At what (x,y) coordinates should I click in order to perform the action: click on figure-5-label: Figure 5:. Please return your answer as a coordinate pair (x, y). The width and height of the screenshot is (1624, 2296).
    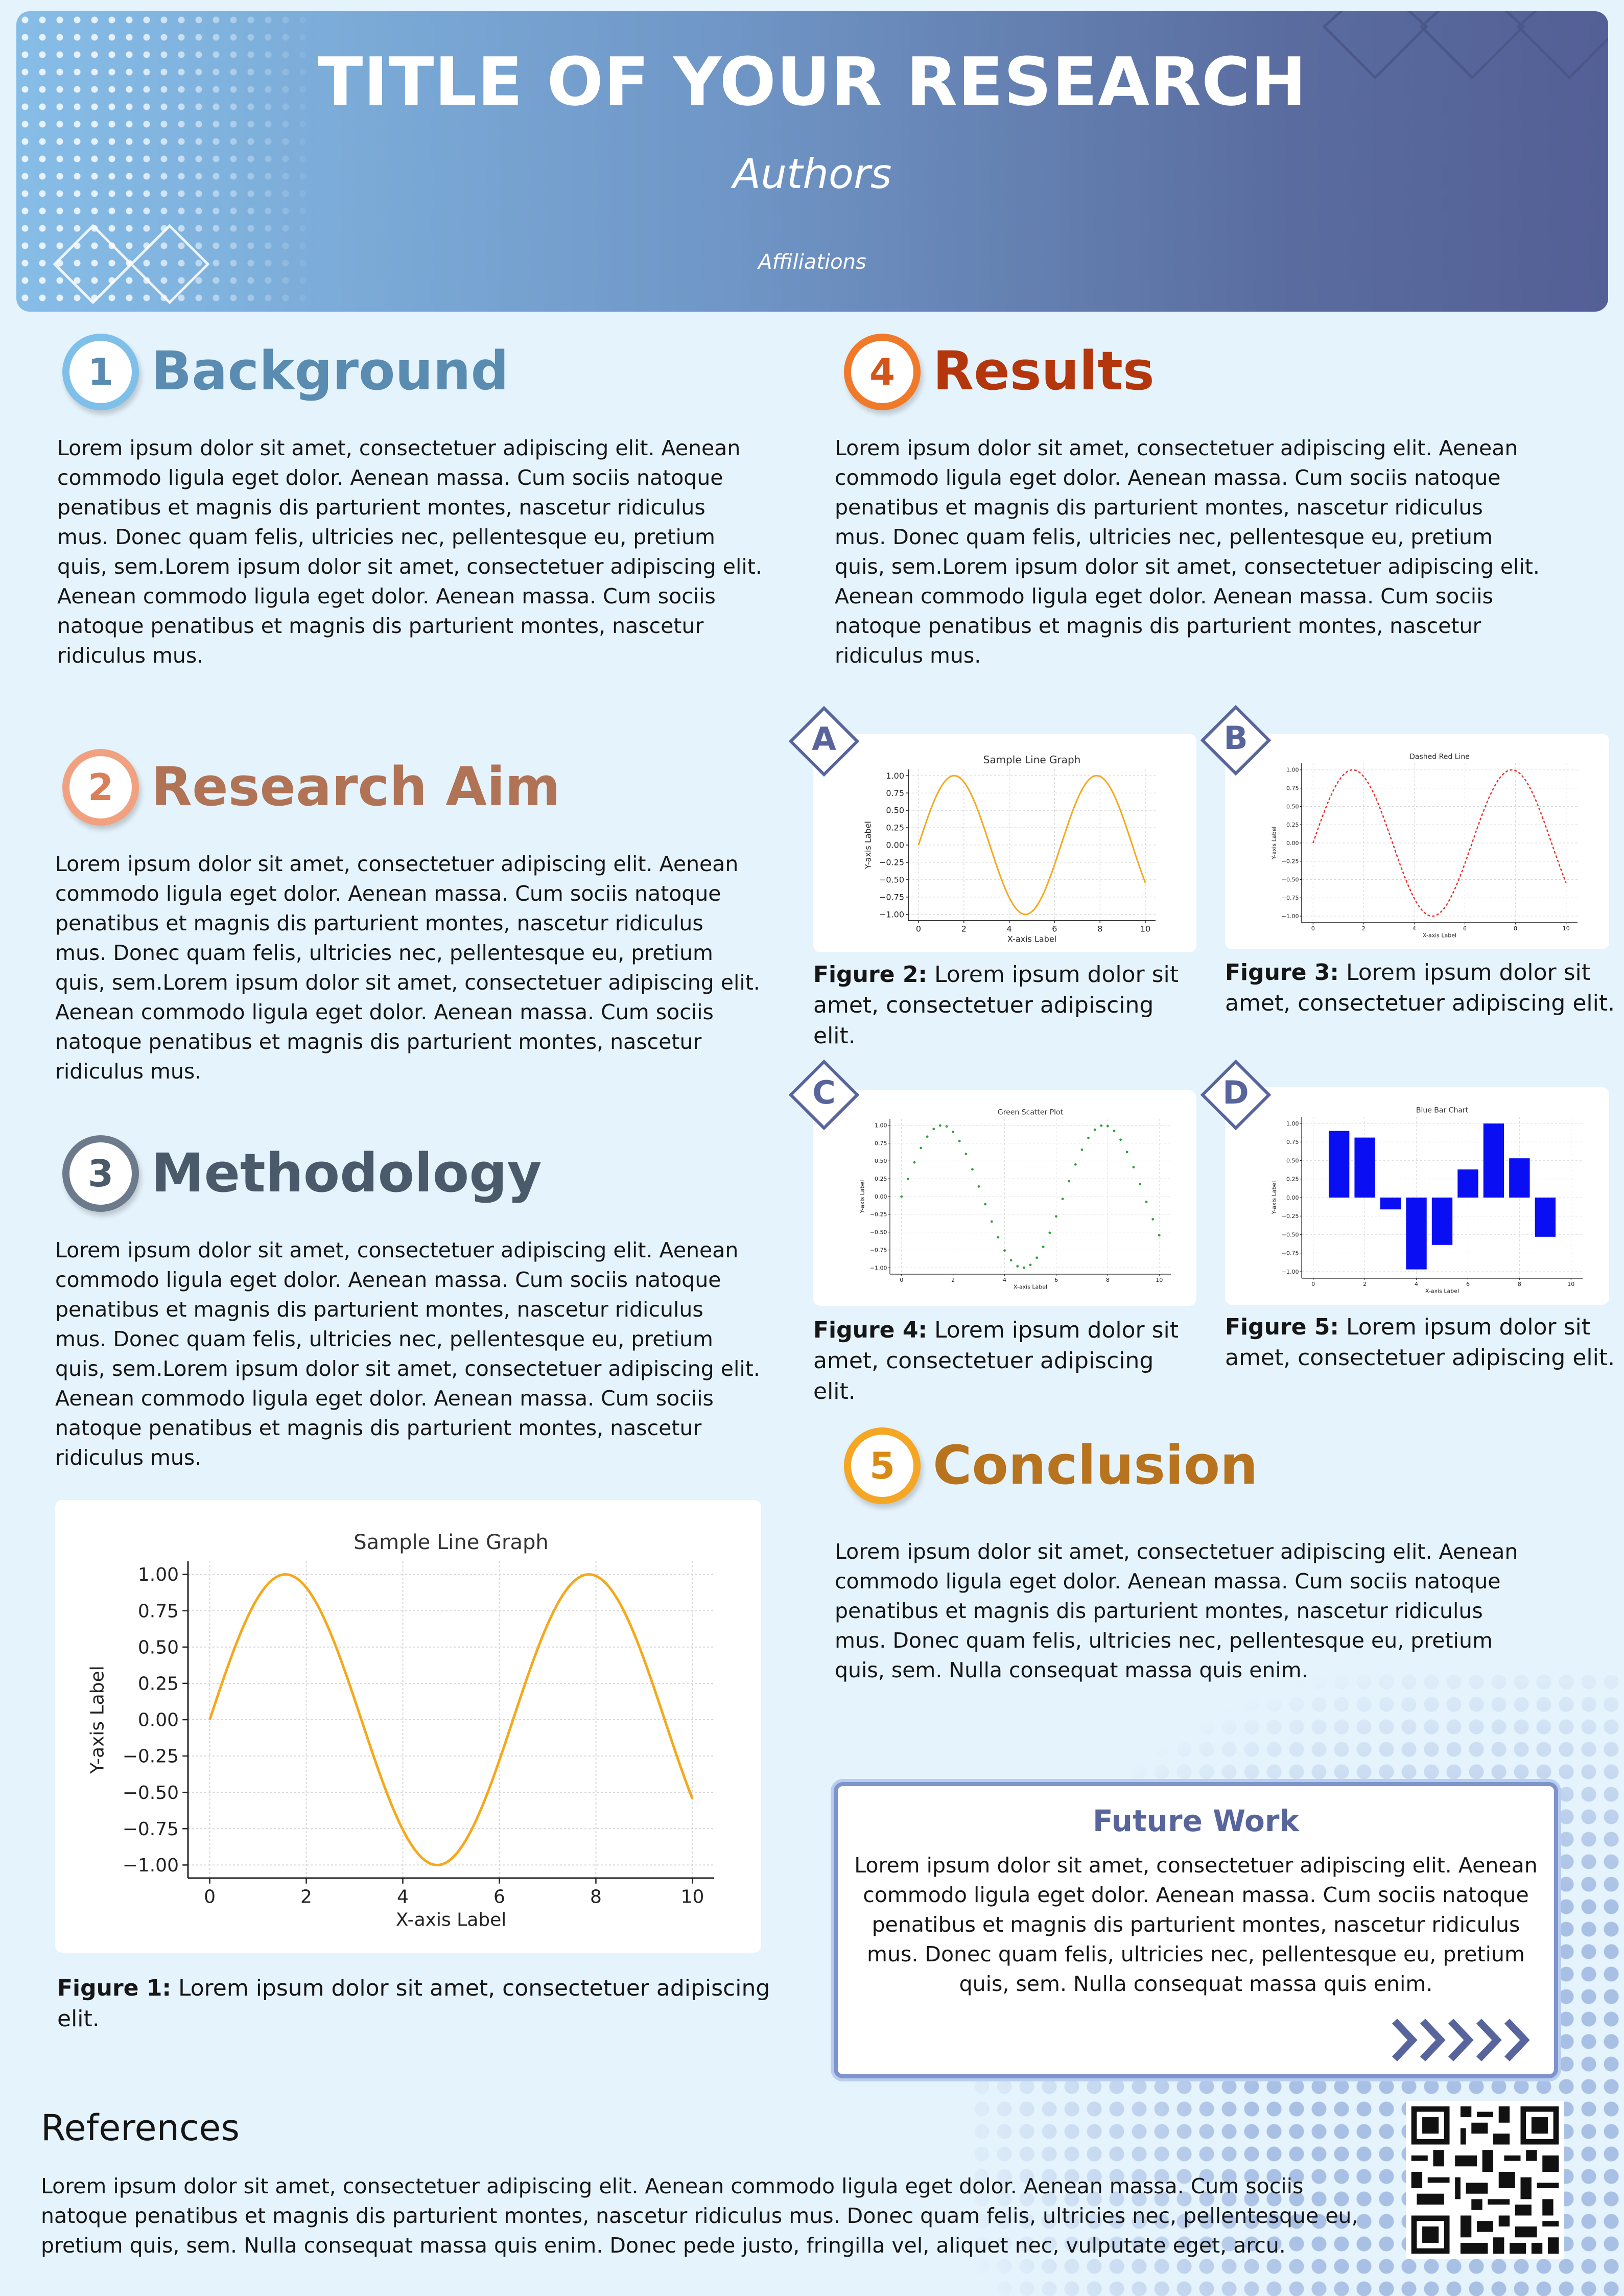
    Looking at the image, I should click on (1282, 1327).